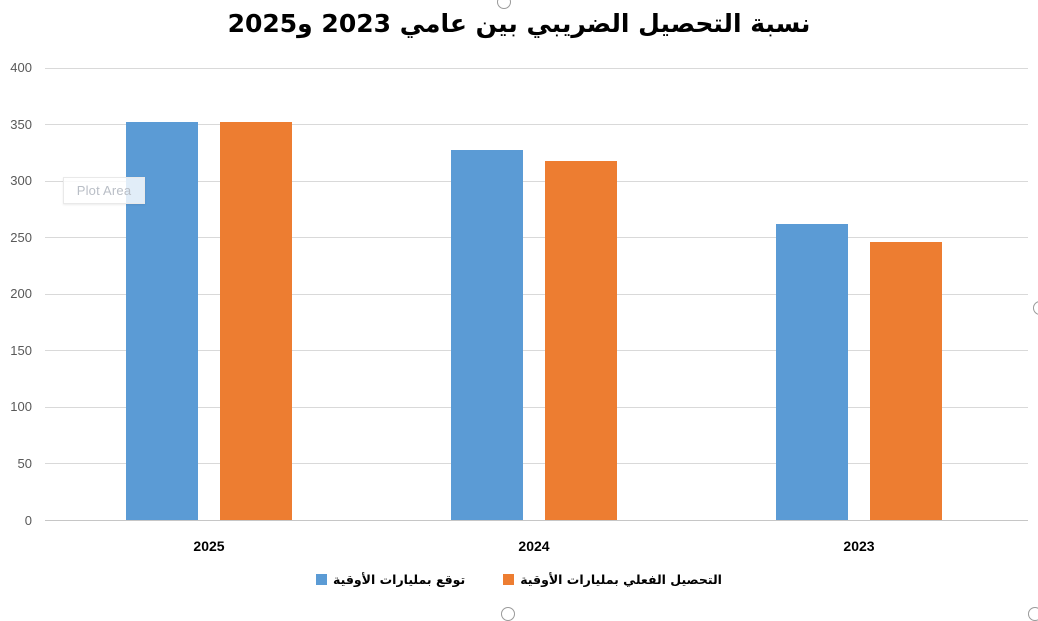 The width and height of the screenshot is (1038, 621). Describe the element at coordinates (21, 181) in the screenshot. I see `y-tick-label-300: 300` at that location.